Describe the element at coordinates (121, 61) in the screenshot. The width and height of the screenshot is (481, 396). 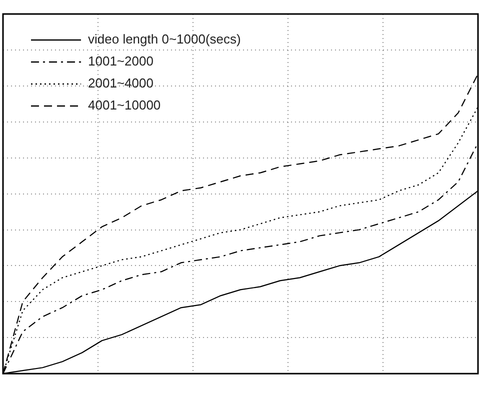
I see `legend-label: 1001~2000` at that location.